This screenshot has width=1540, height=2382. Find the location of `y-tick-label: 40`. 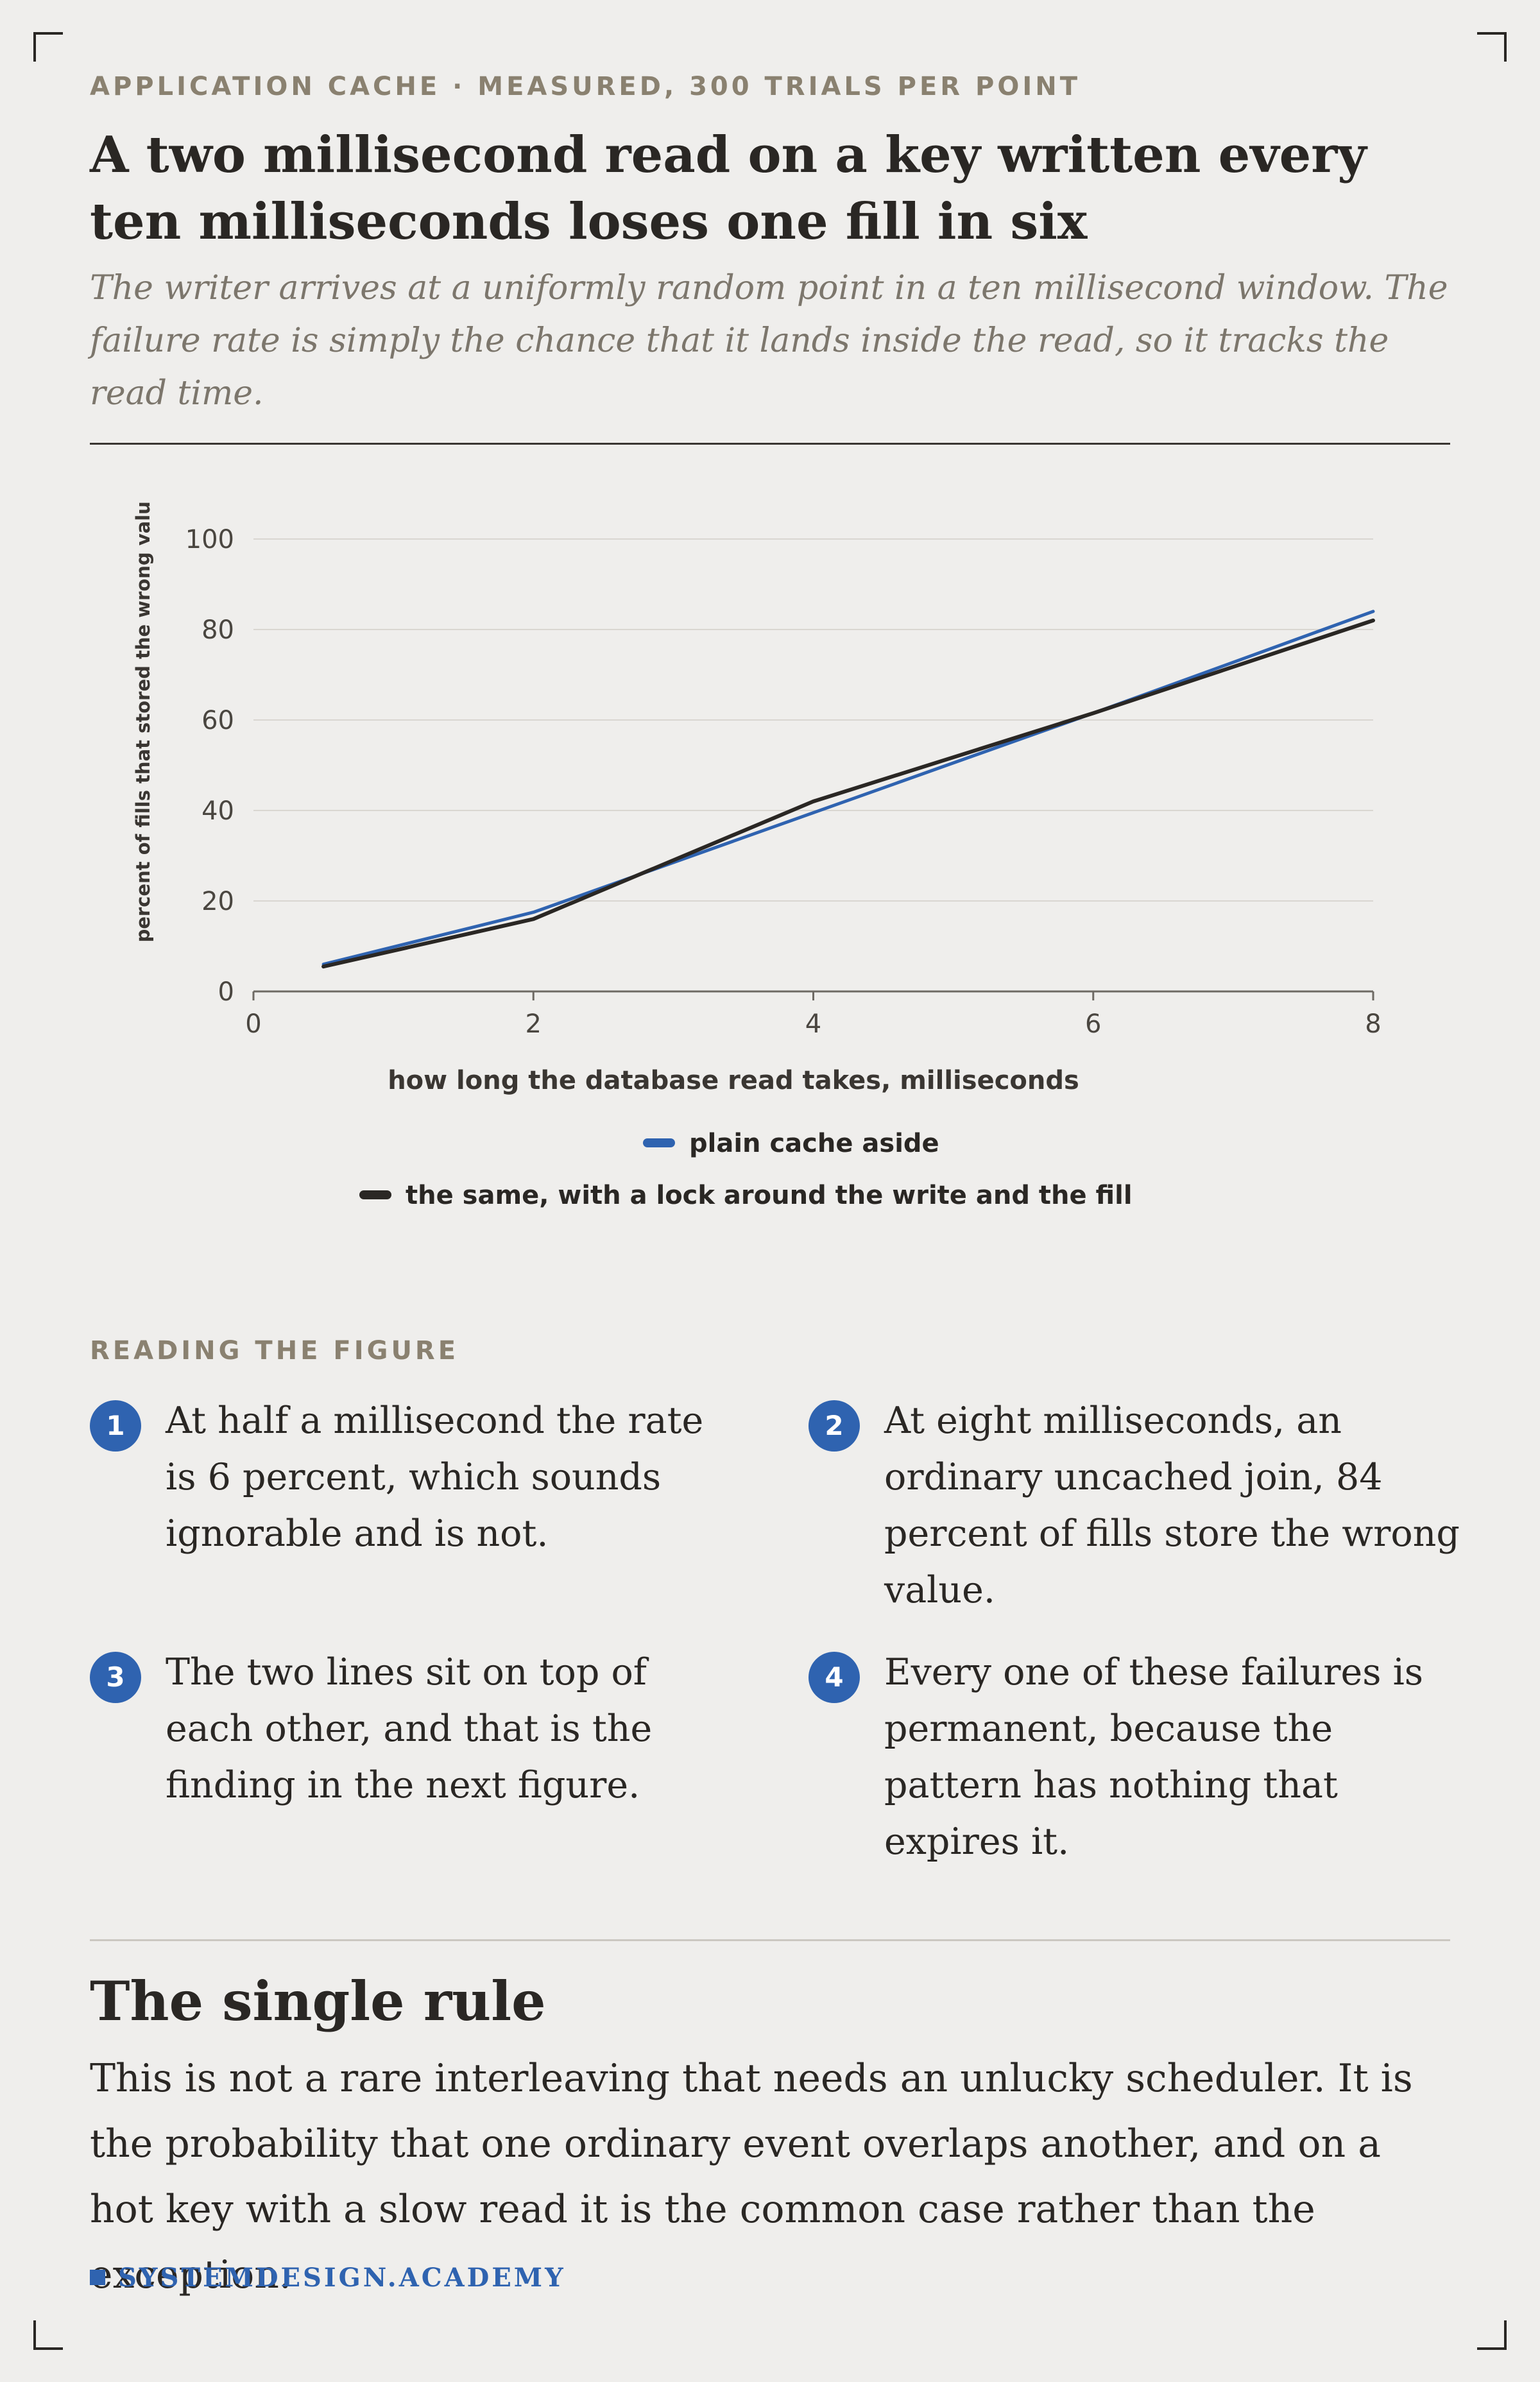

y-tick-label: 40 is located at coordinates (218, 811).